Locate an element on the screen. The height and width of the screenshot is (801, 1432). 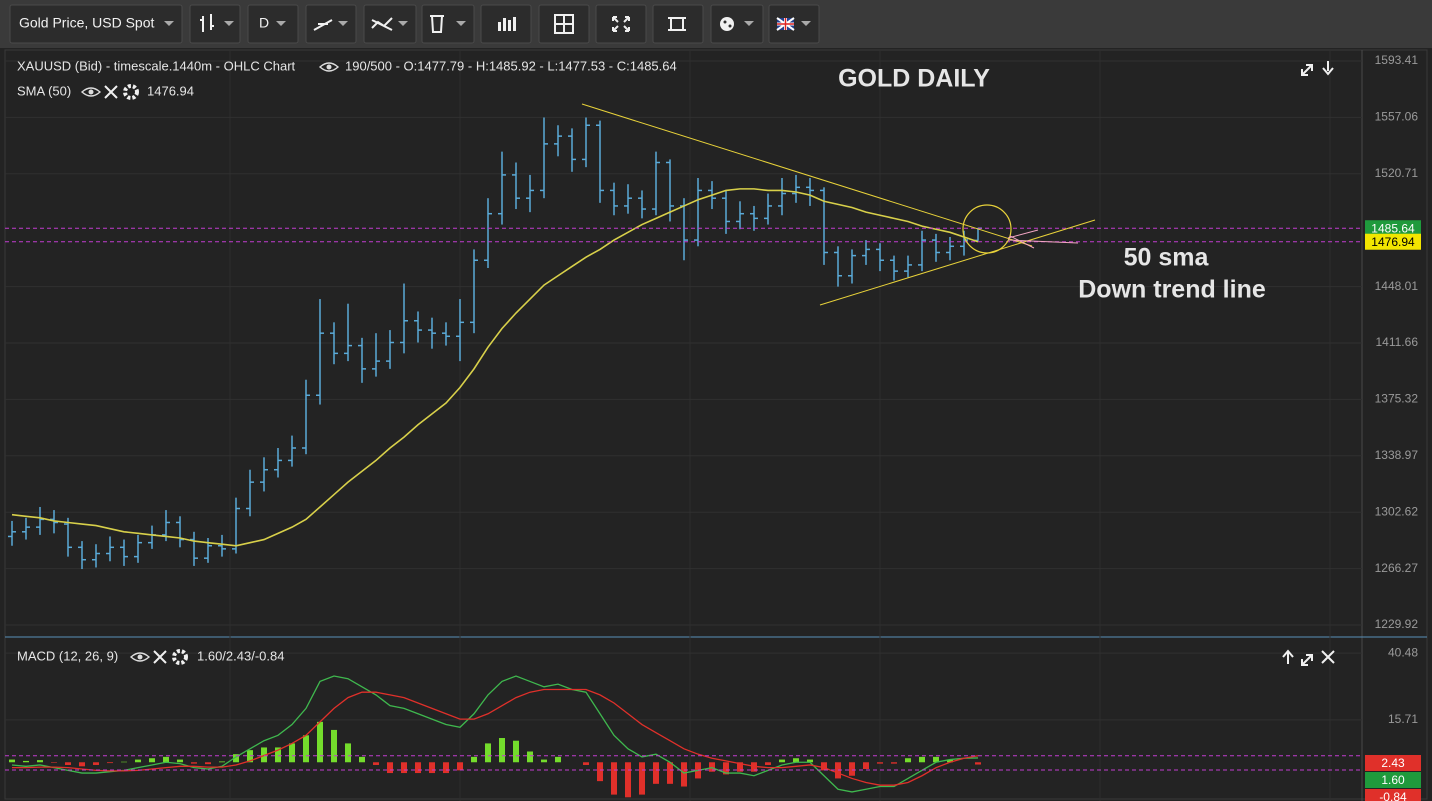
macd-tag: 1.60 is located at coordinates (1393, 780).